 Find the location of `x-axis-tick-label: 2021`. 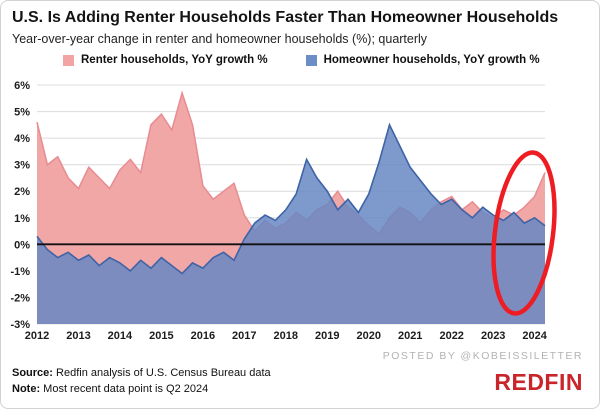

x-axis-tick-label: 2021 is located at coordinates (410, 336).